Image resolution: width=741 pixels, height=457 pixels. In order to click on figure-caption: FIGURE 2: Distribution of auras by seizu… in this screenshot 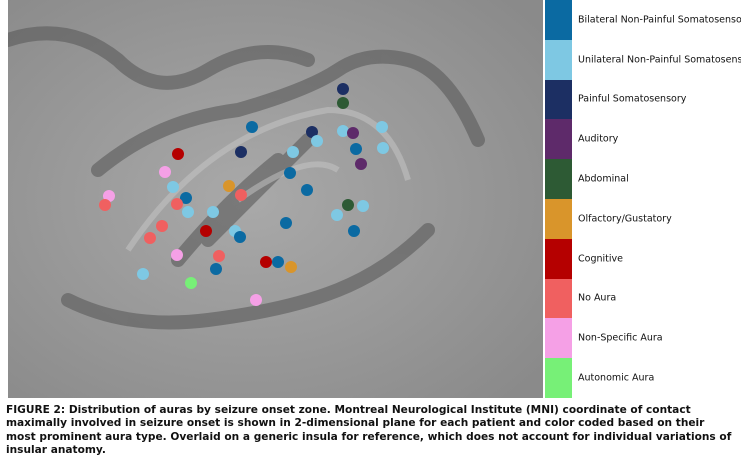, I will do `click(369, 430)`.